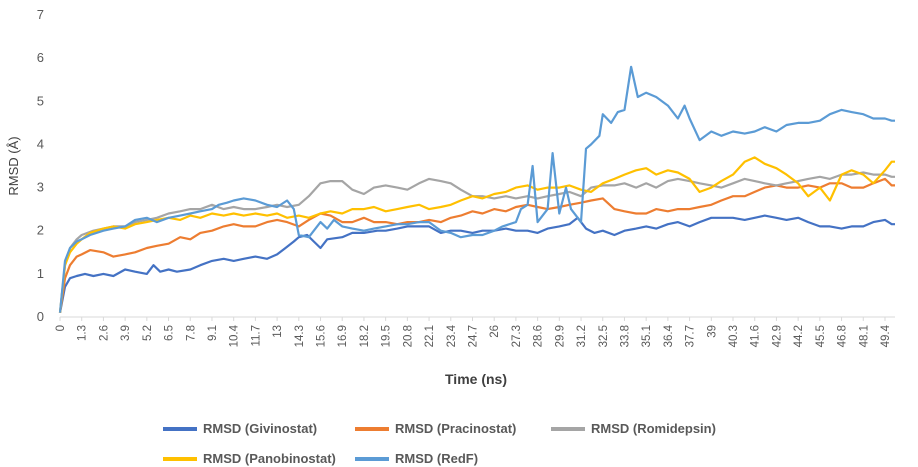 The height and width of the screenshot is (467, 918). What do you see at coordinates (647, 336) in the screenshot?
I see `x-tick-label: 35.1` at bounding box center [647, 336].